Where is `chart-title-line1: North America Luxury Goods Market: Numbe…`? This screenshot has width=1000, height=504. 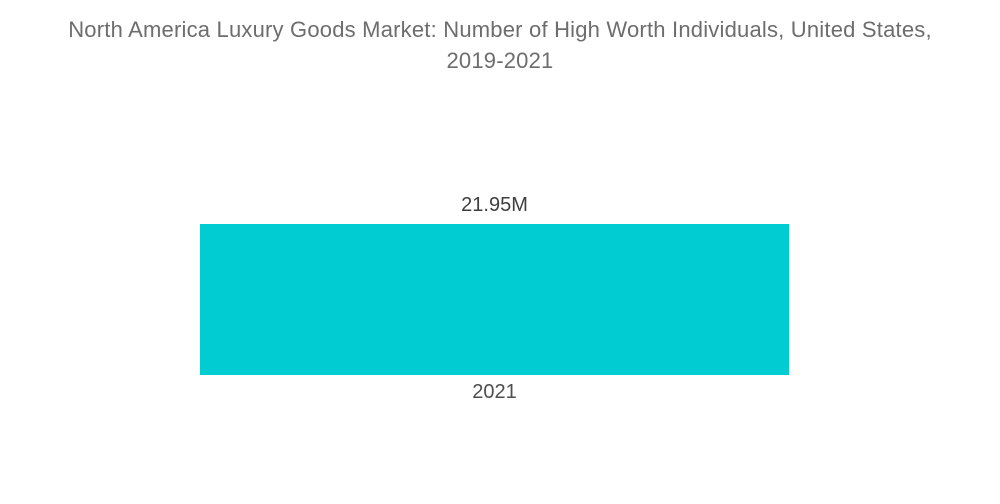 chart-title-line1: North America Luxury Goods Market: Numbe… is located at coordinates (500, 29).